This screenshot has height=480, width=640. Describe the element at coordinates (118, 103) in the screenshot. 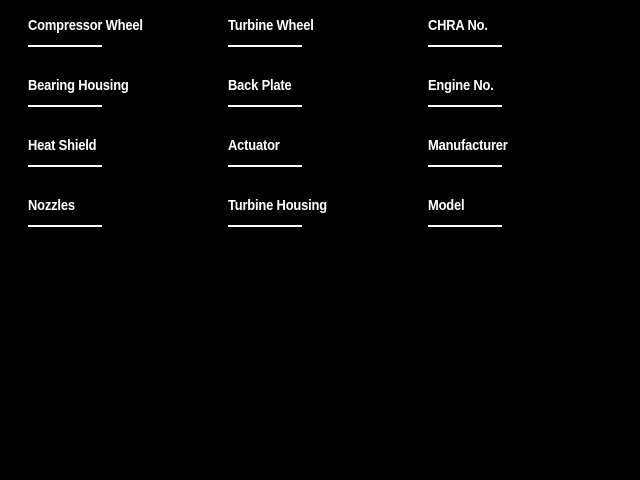

I see `field-bearing-housing: Bearing Housing` at that location.